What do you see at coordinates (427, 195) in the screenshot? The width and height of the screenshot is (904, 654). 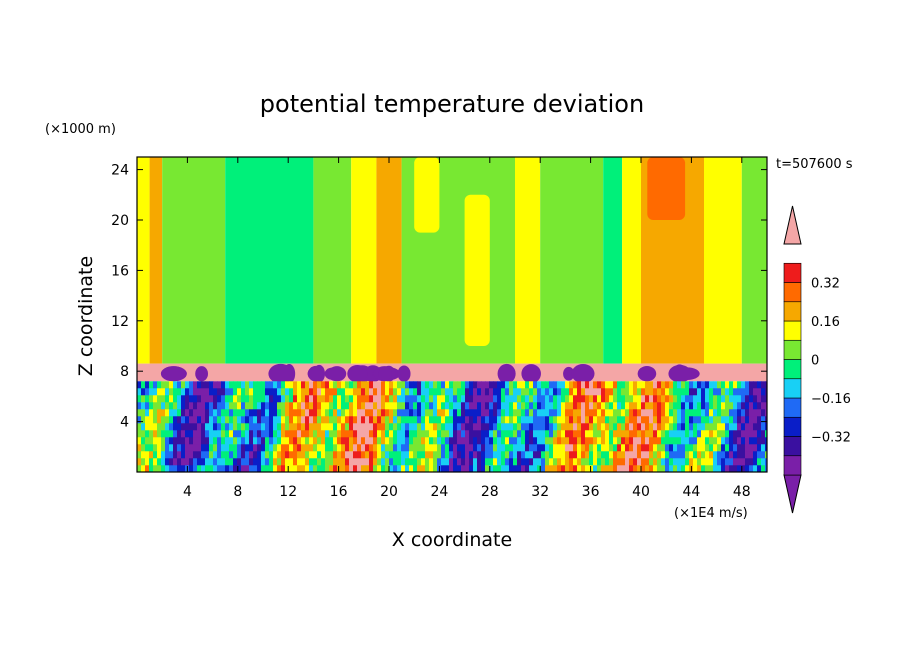 I see `upper-spot` at bounding box center [427, 195].